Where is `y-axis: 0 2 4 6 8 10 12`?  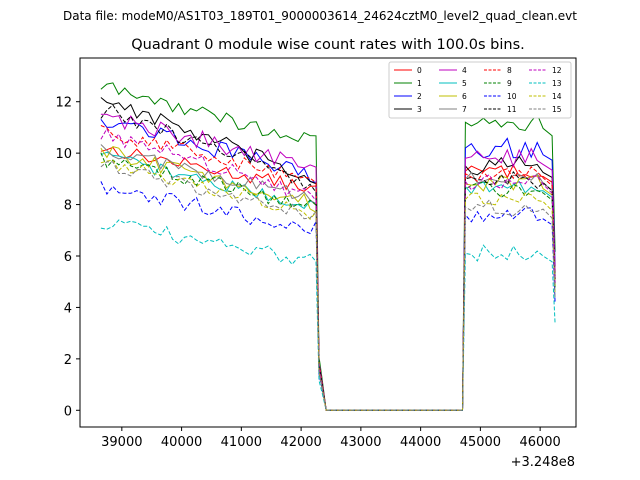 y-axis: 0 2 4 6 8 10 12 is located at coordinates (67, 257).